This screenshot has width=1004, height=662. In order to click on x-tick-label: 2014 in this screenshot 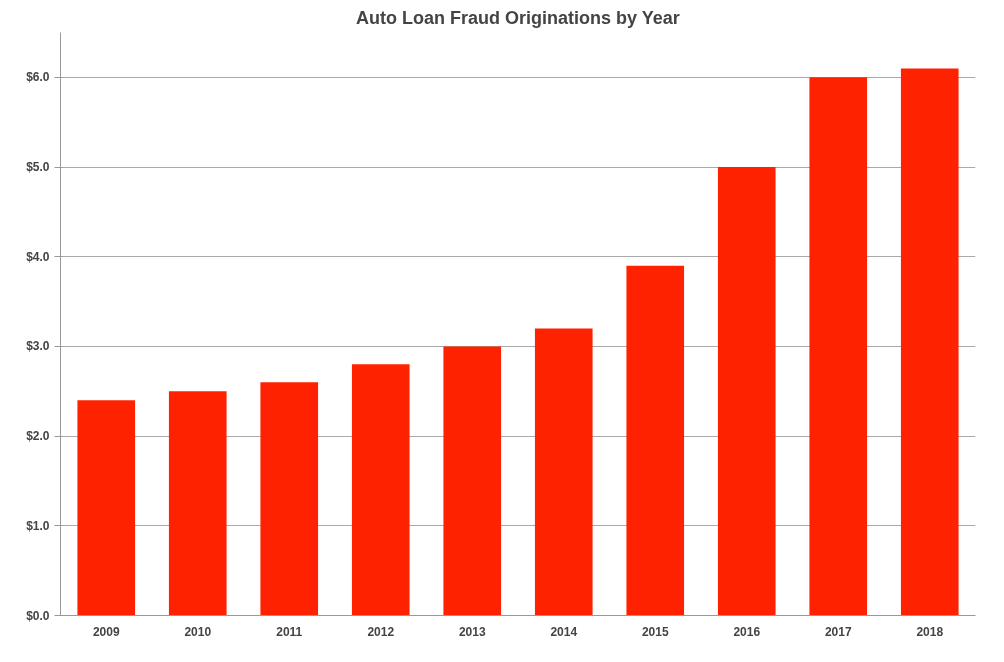, I will do `click(564, 631)`.